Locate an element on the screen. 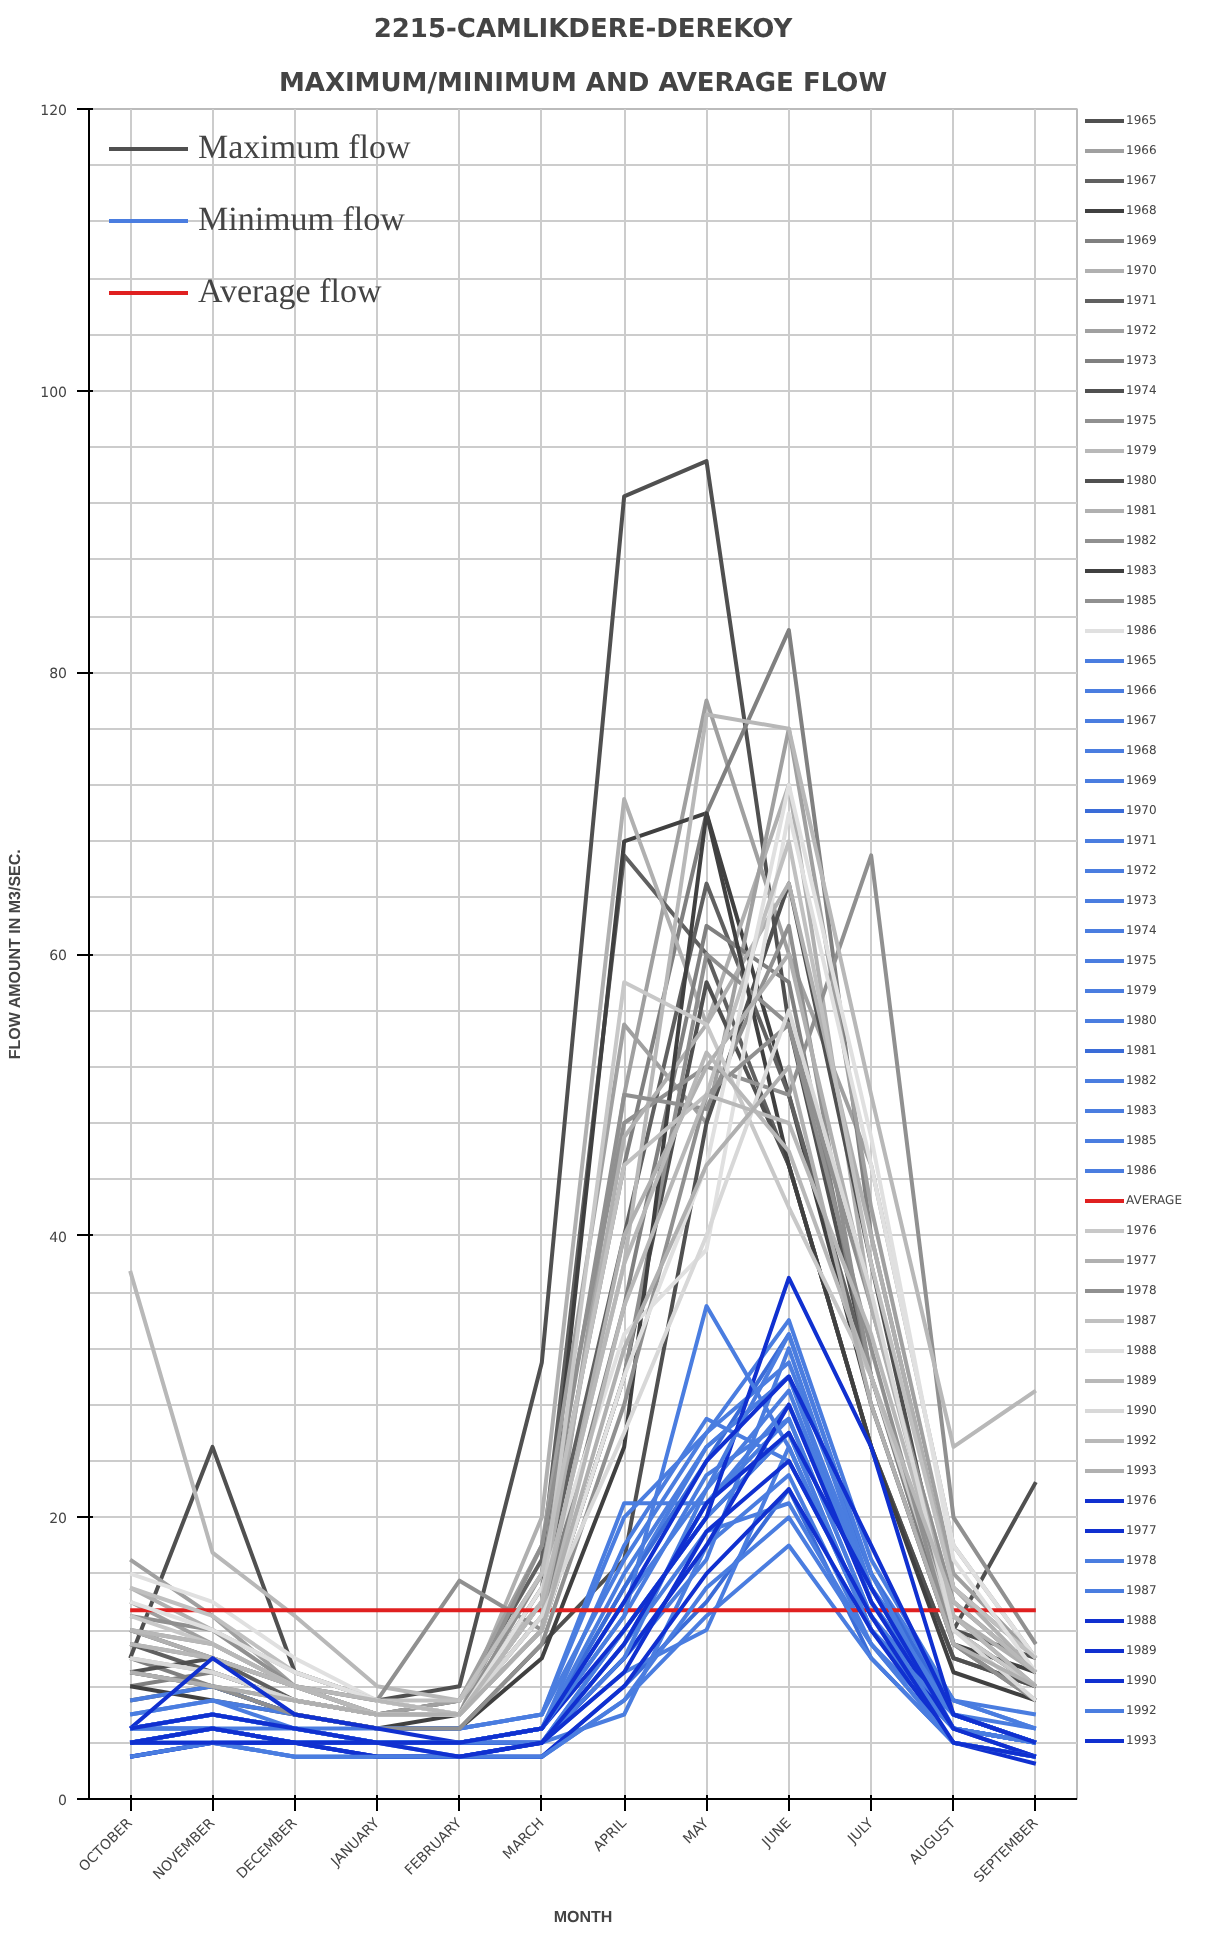  y-axis-title: FLOW AMOUNT IN M3/SEC. is located at coordinates (15, 954).